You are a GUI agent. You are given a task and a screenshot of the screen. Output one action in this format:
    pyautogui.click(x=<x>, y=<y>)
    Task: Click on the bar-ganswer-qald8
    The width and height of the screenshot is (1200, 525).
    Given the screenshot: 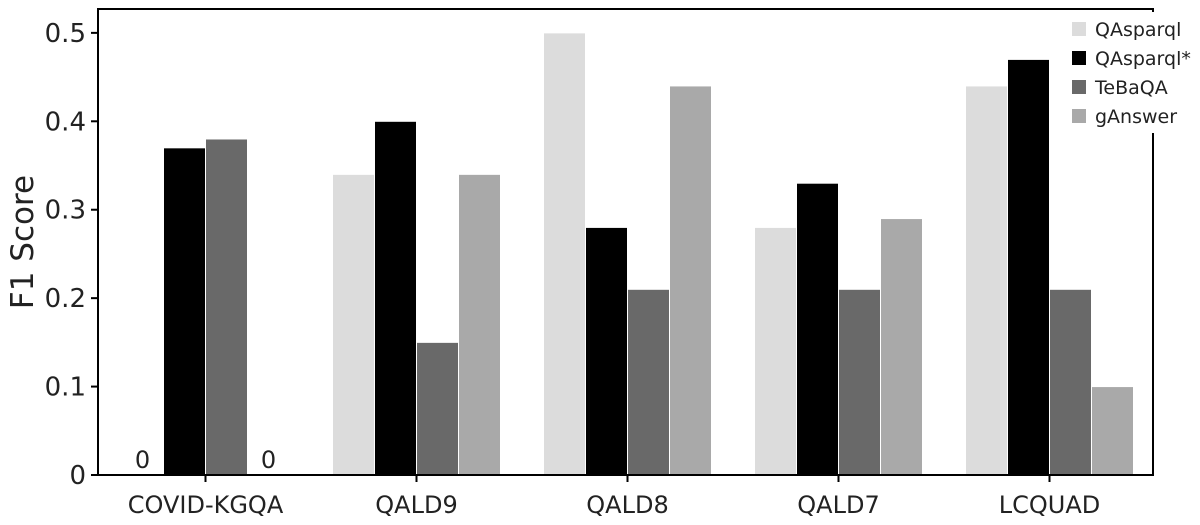 What is the action you would take?
    pyautogui.click(x=690, y=280)
    